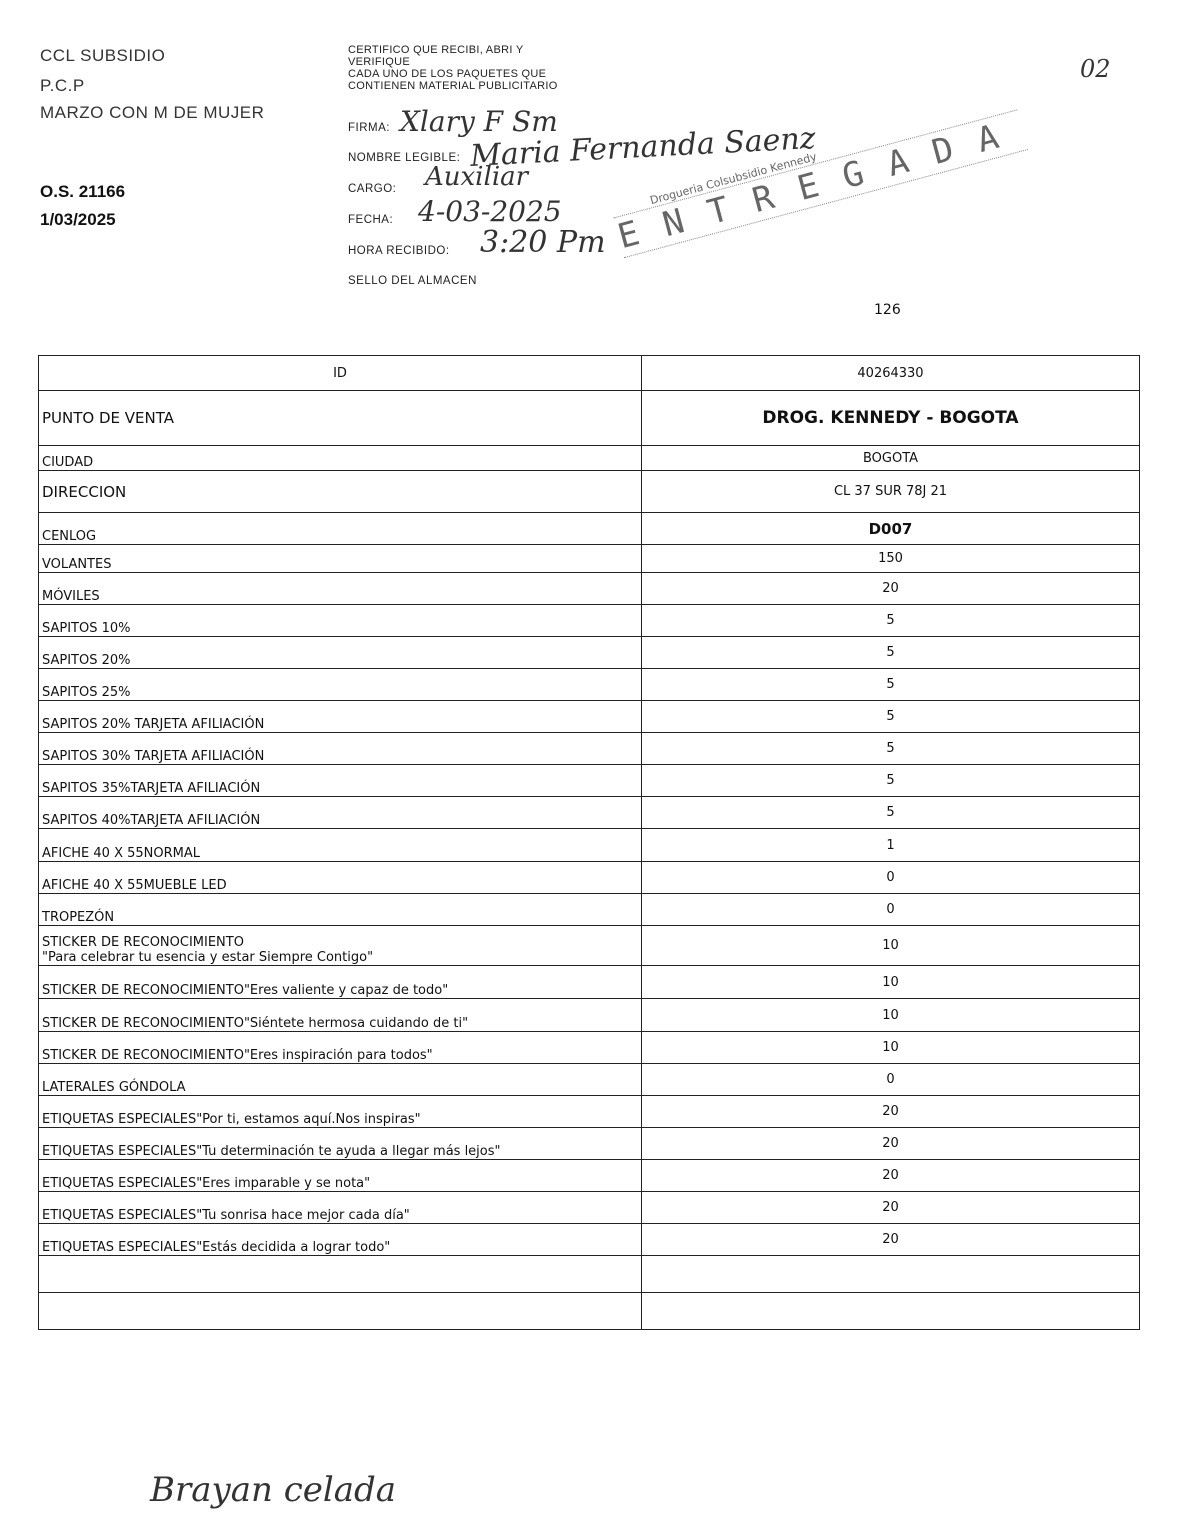 The image size is (1183, 1528). I want to click on row-label: AFICHE 40 X 55NORMAL, so click(340, 845).